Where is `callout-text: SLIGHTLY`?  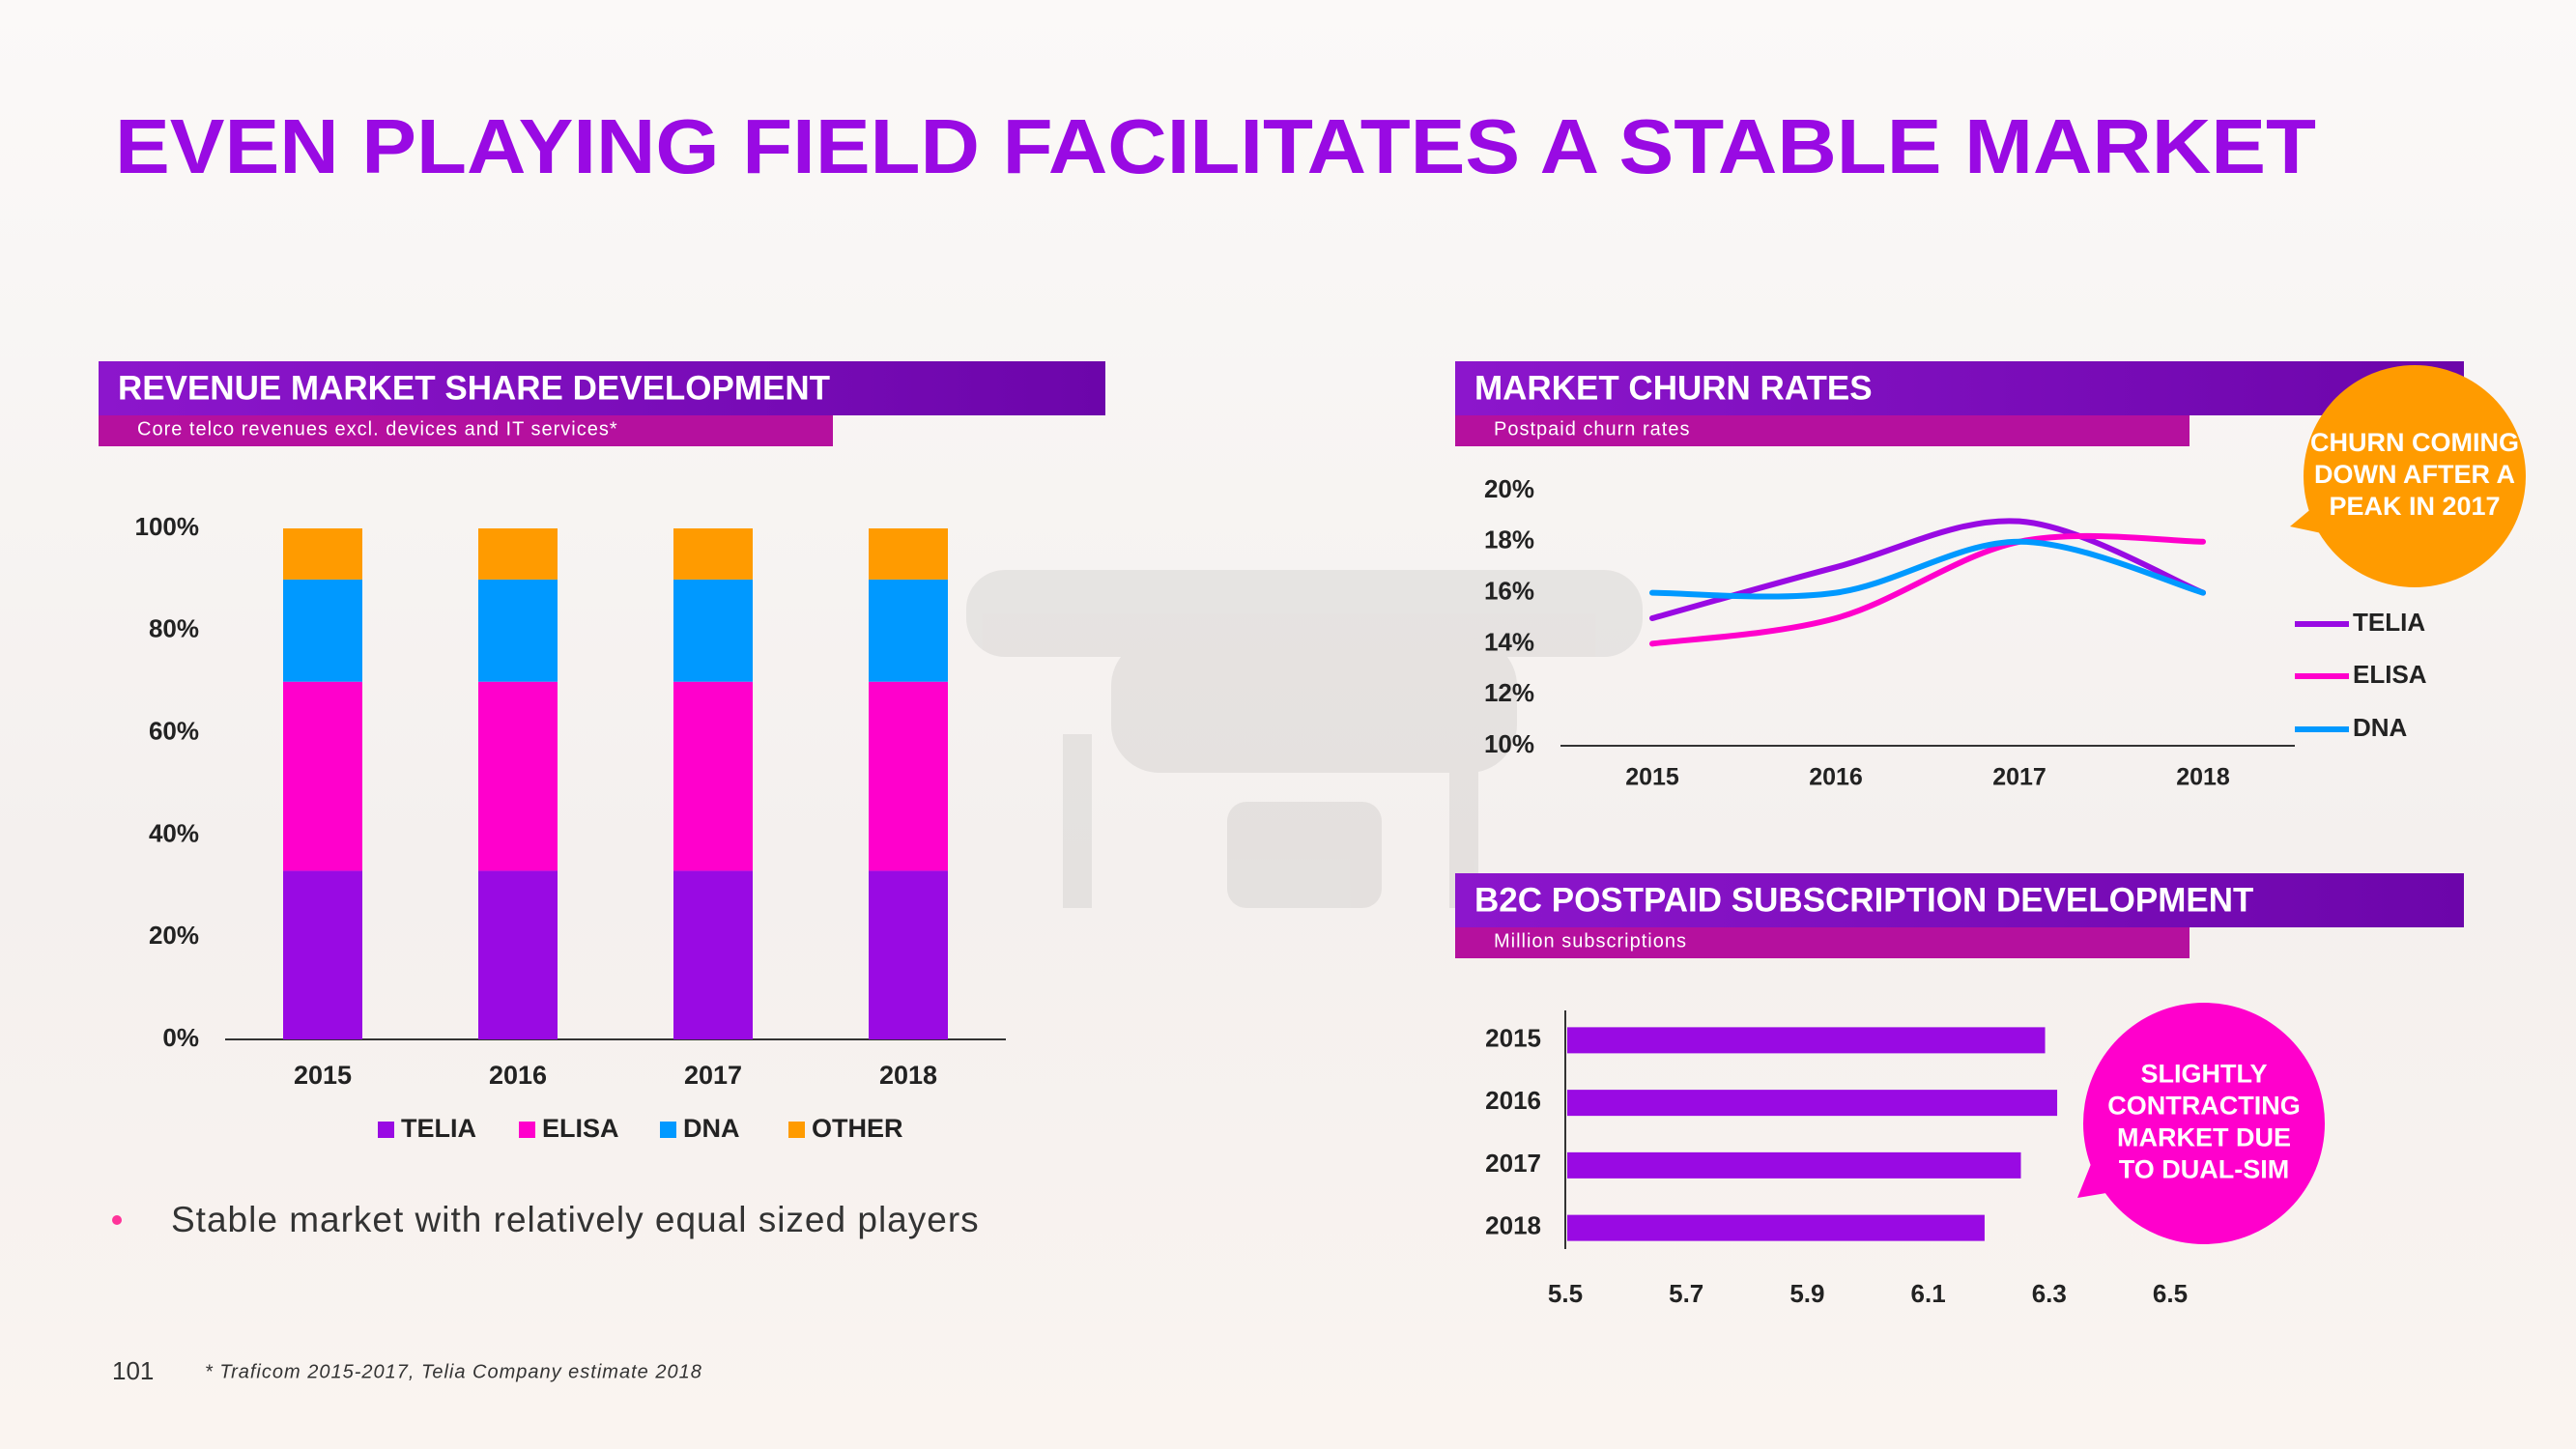
callout-text: SLIGHTLY is located at coordinates (2204, 1074).